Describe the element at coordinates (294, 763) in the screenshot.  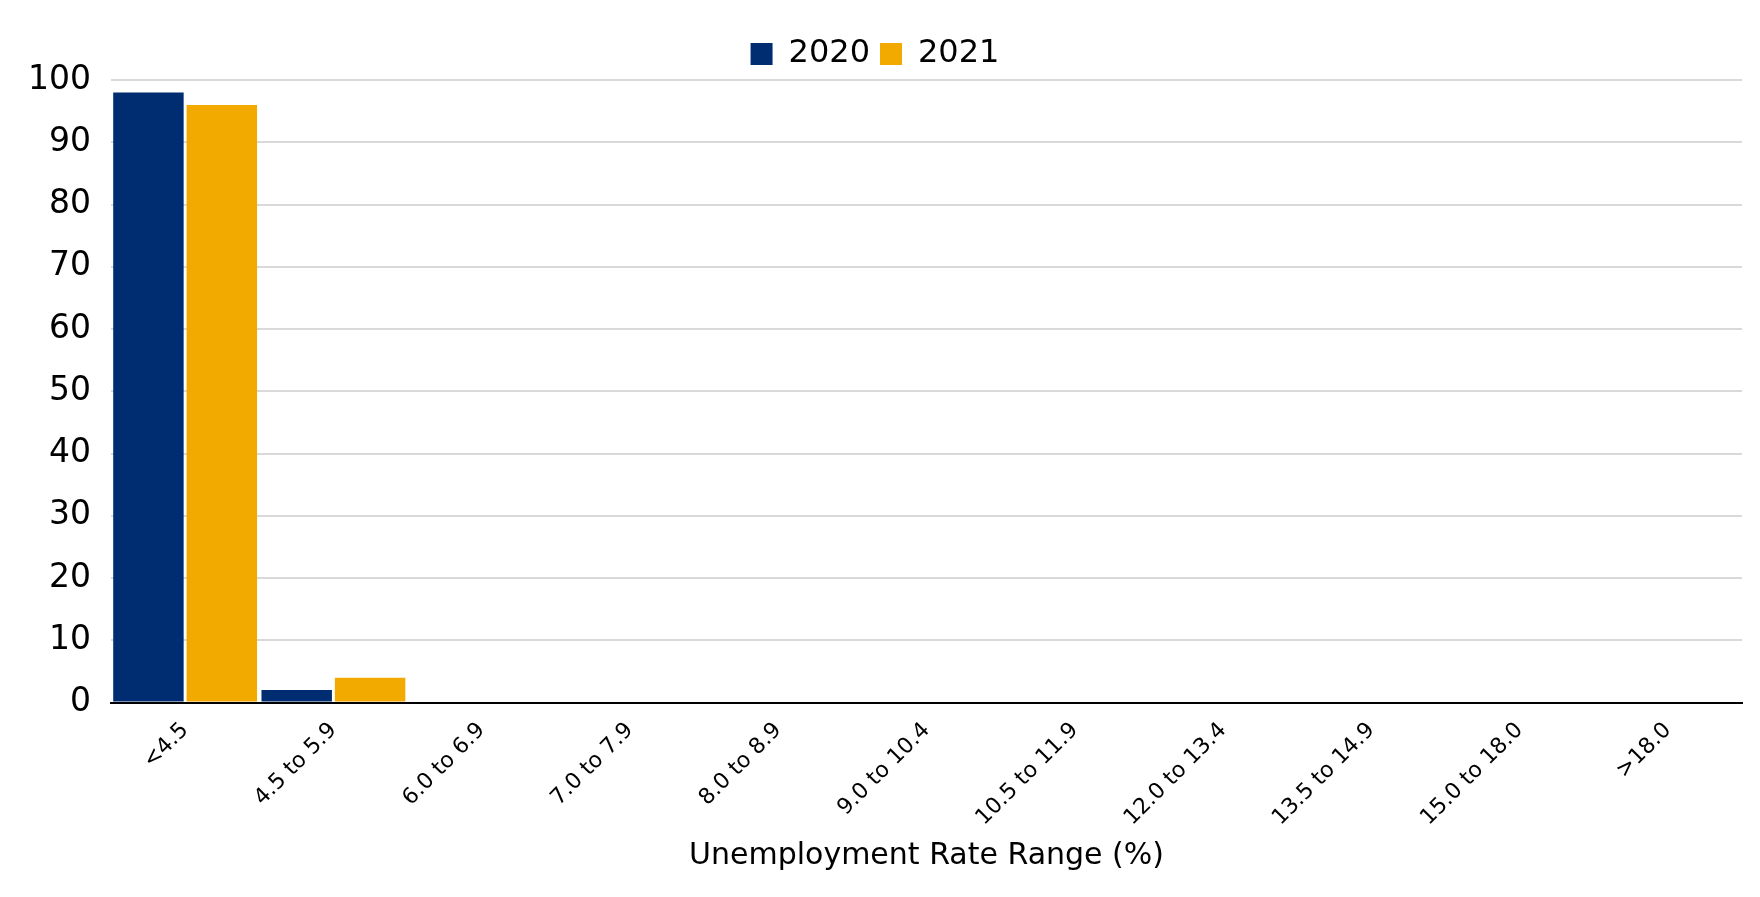
I see `x-tick-label: 4.5 to 5.9` at that location.